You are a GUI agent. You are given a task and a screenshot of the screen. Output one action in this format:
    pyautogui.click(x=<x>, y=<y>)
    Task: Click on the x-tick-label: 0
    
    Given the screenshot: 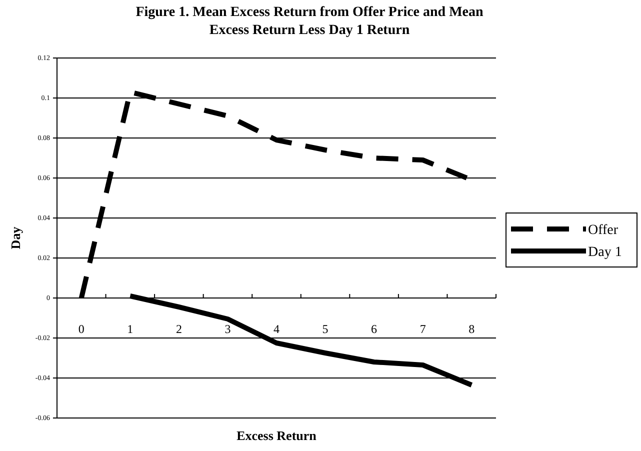 What is the action you would take?
    pyautogui.click(x=81, y=329)
    